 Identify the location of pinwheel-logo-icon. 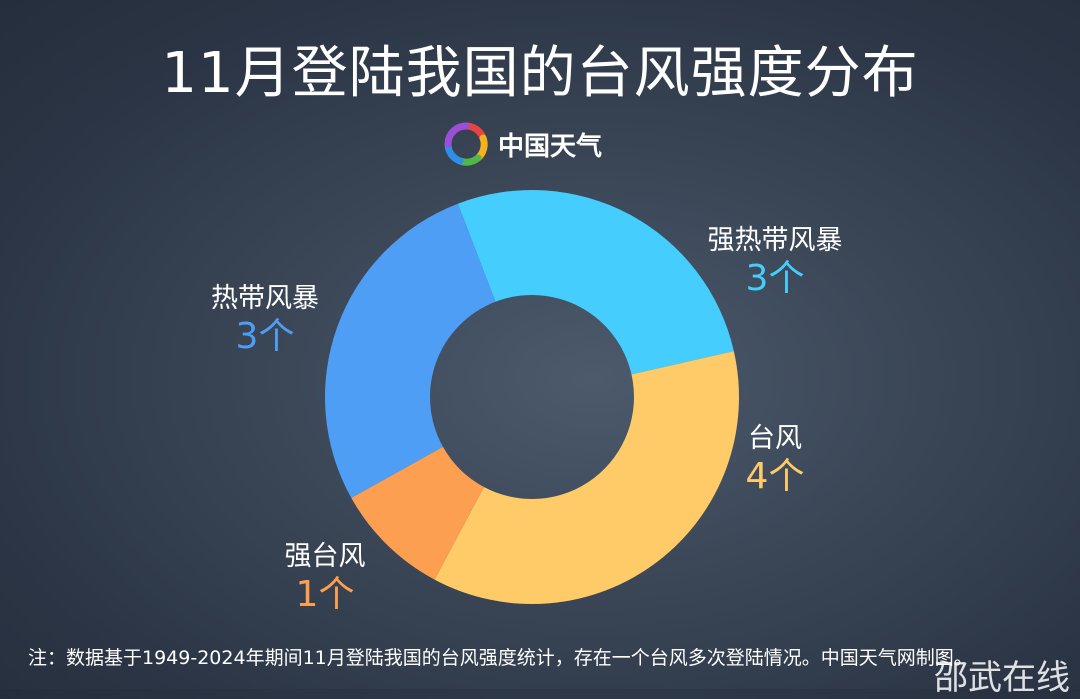
(466, 144).